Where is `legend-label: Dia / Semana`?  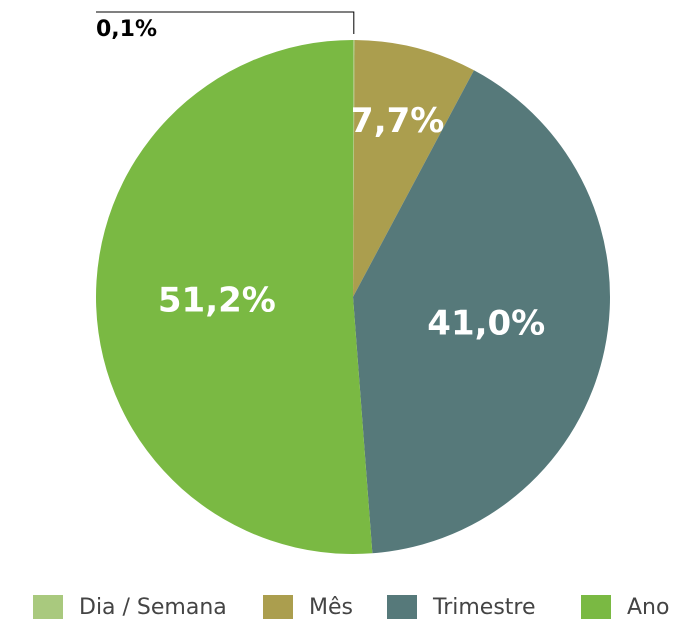
legend-label: Dia / Semana is located at coordinates (153, 607).